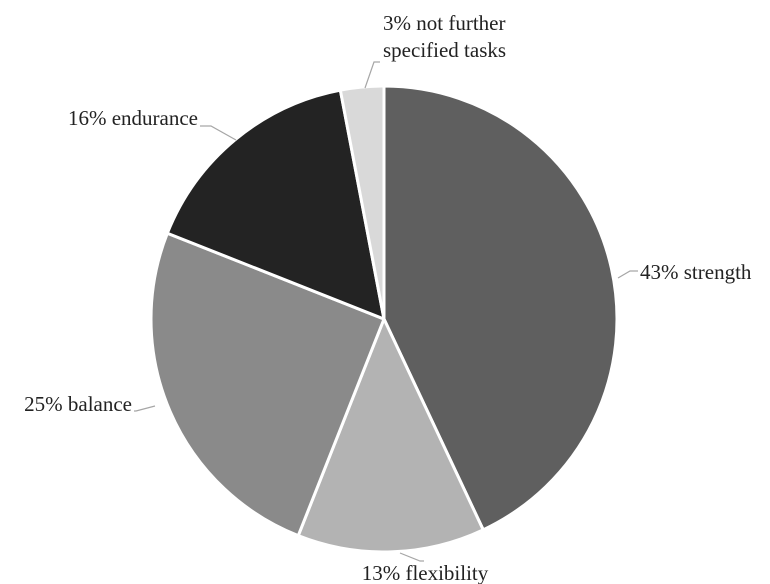 The height and width of the screenshot is (584, 770). I want to click on leader-line-strength, so click(627, 274).